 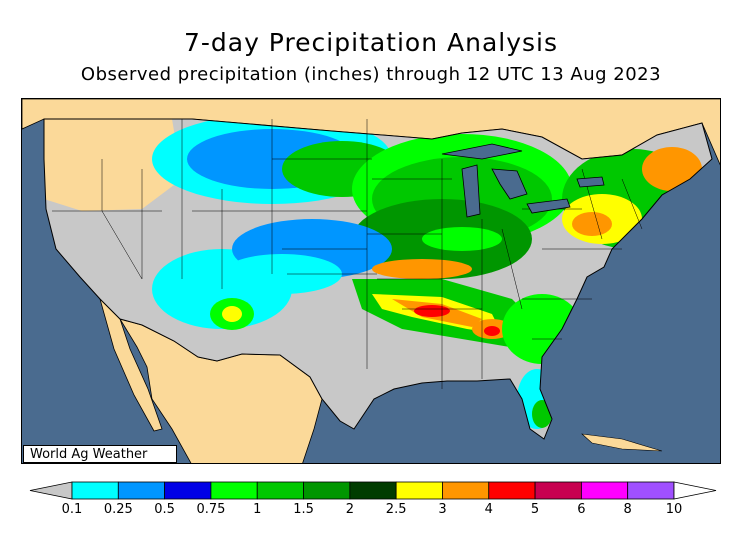 What do you see at coordinates (51, 490) in the screenshot?
I see `legend-arrow-low` at bounding box center [51, 490].